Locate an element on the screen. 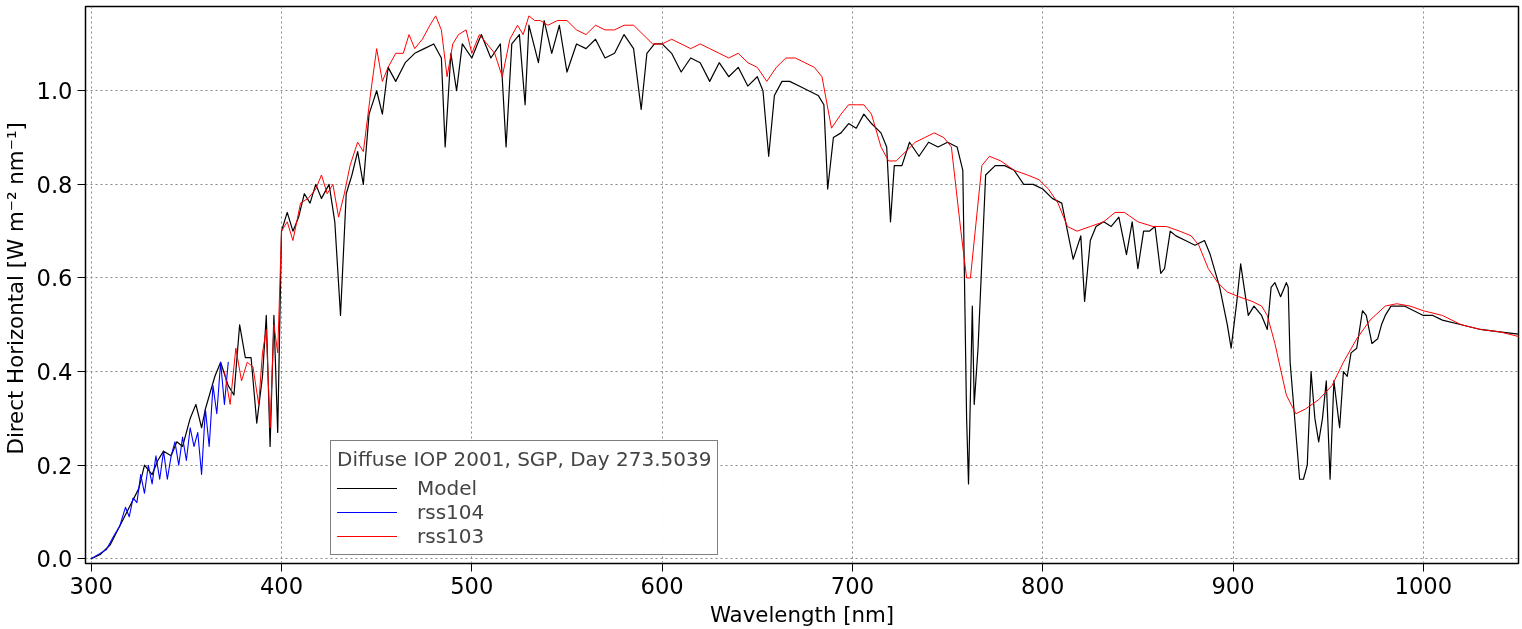  x-tick-label: 400 is located at coordinates (281, 585).